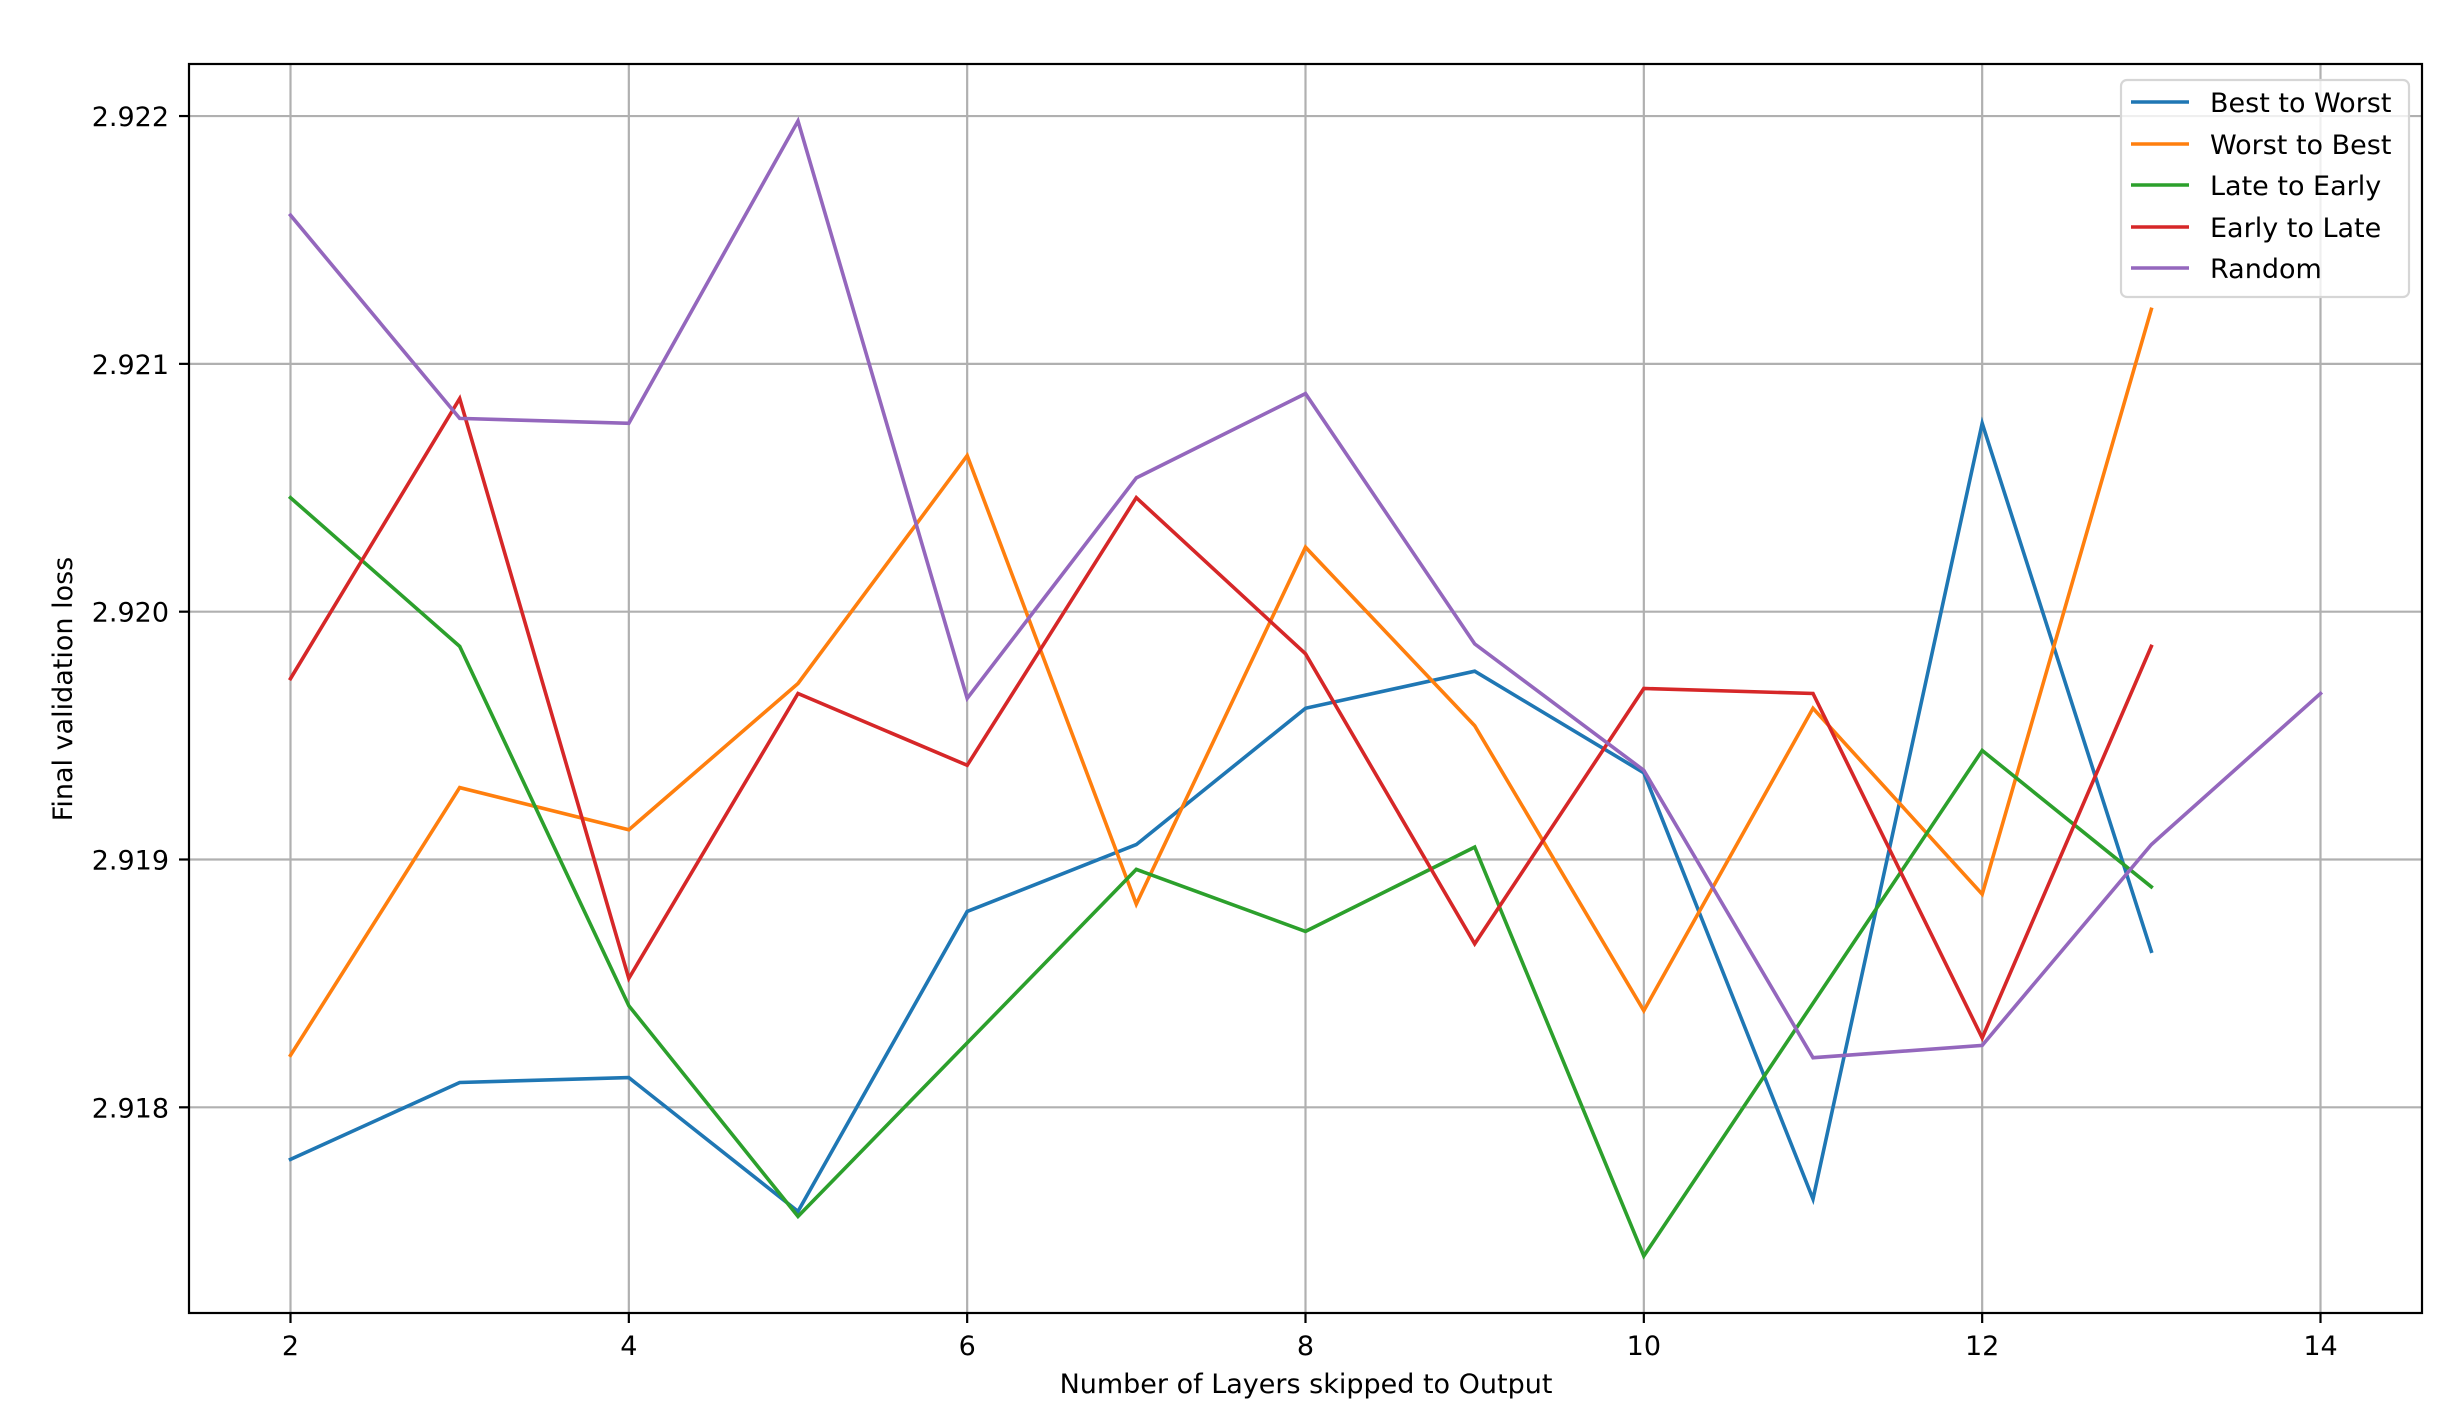 The width and height of the screenshot is (2440, 1412). What do you see at coordinates (1306, 1384) in the screenshot?
I see `x-axis-label: Number of Layers skipped to Output` at bounding box center [1306, 1384].